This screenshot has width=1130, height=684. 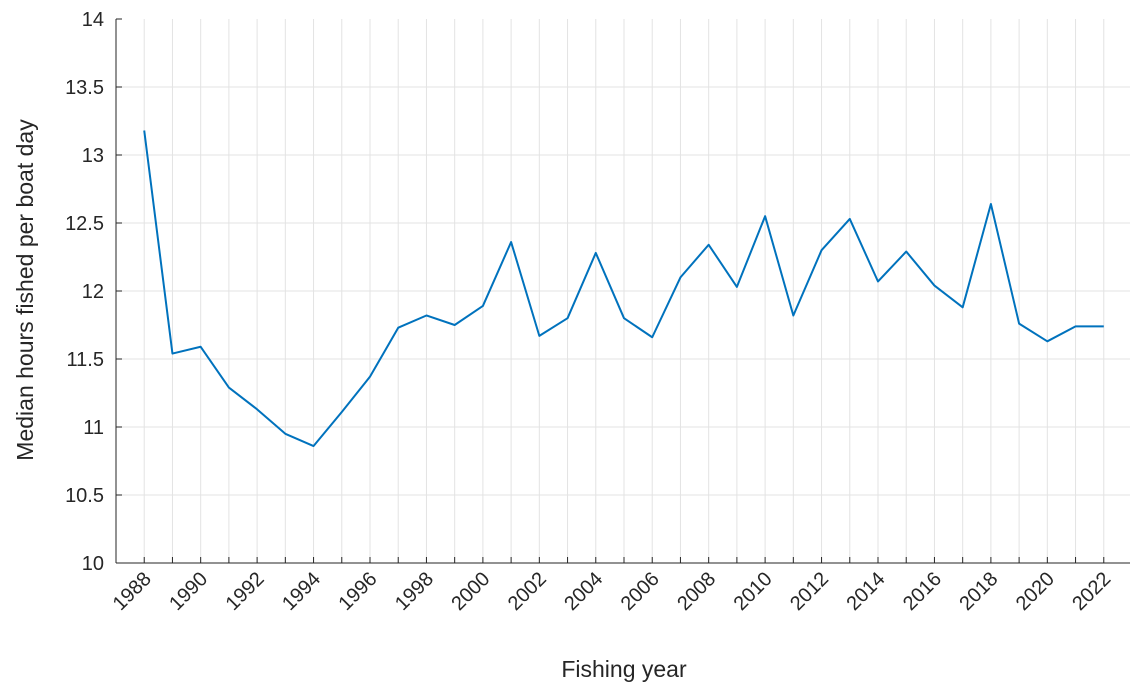 I want to click on x-tick-label: 1996, so click(x=358, y=591).